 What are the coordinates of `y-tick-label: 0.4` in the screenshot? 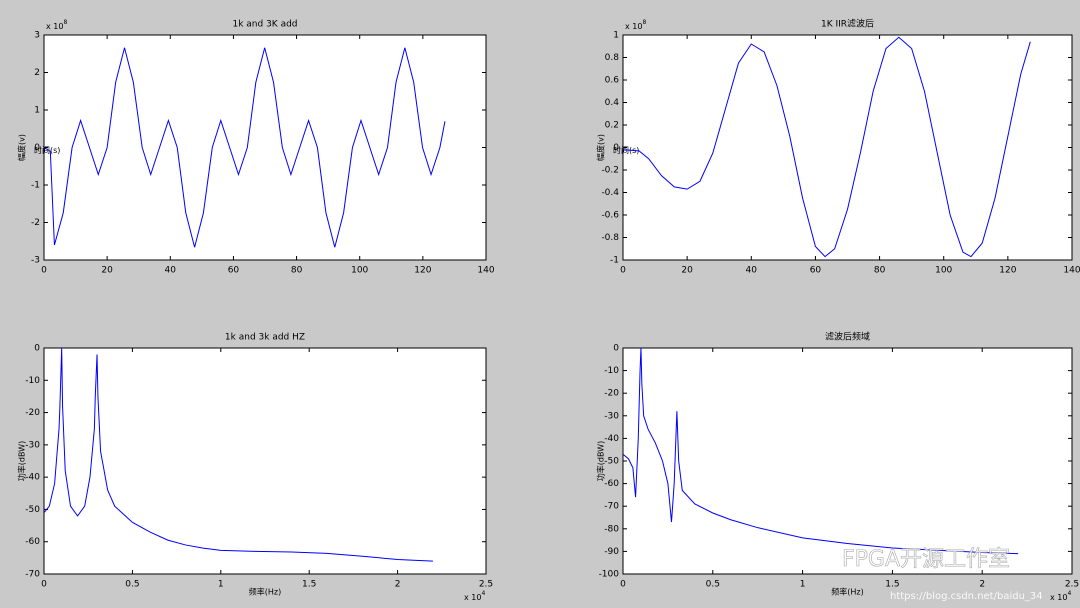 It's located at (612, 103).